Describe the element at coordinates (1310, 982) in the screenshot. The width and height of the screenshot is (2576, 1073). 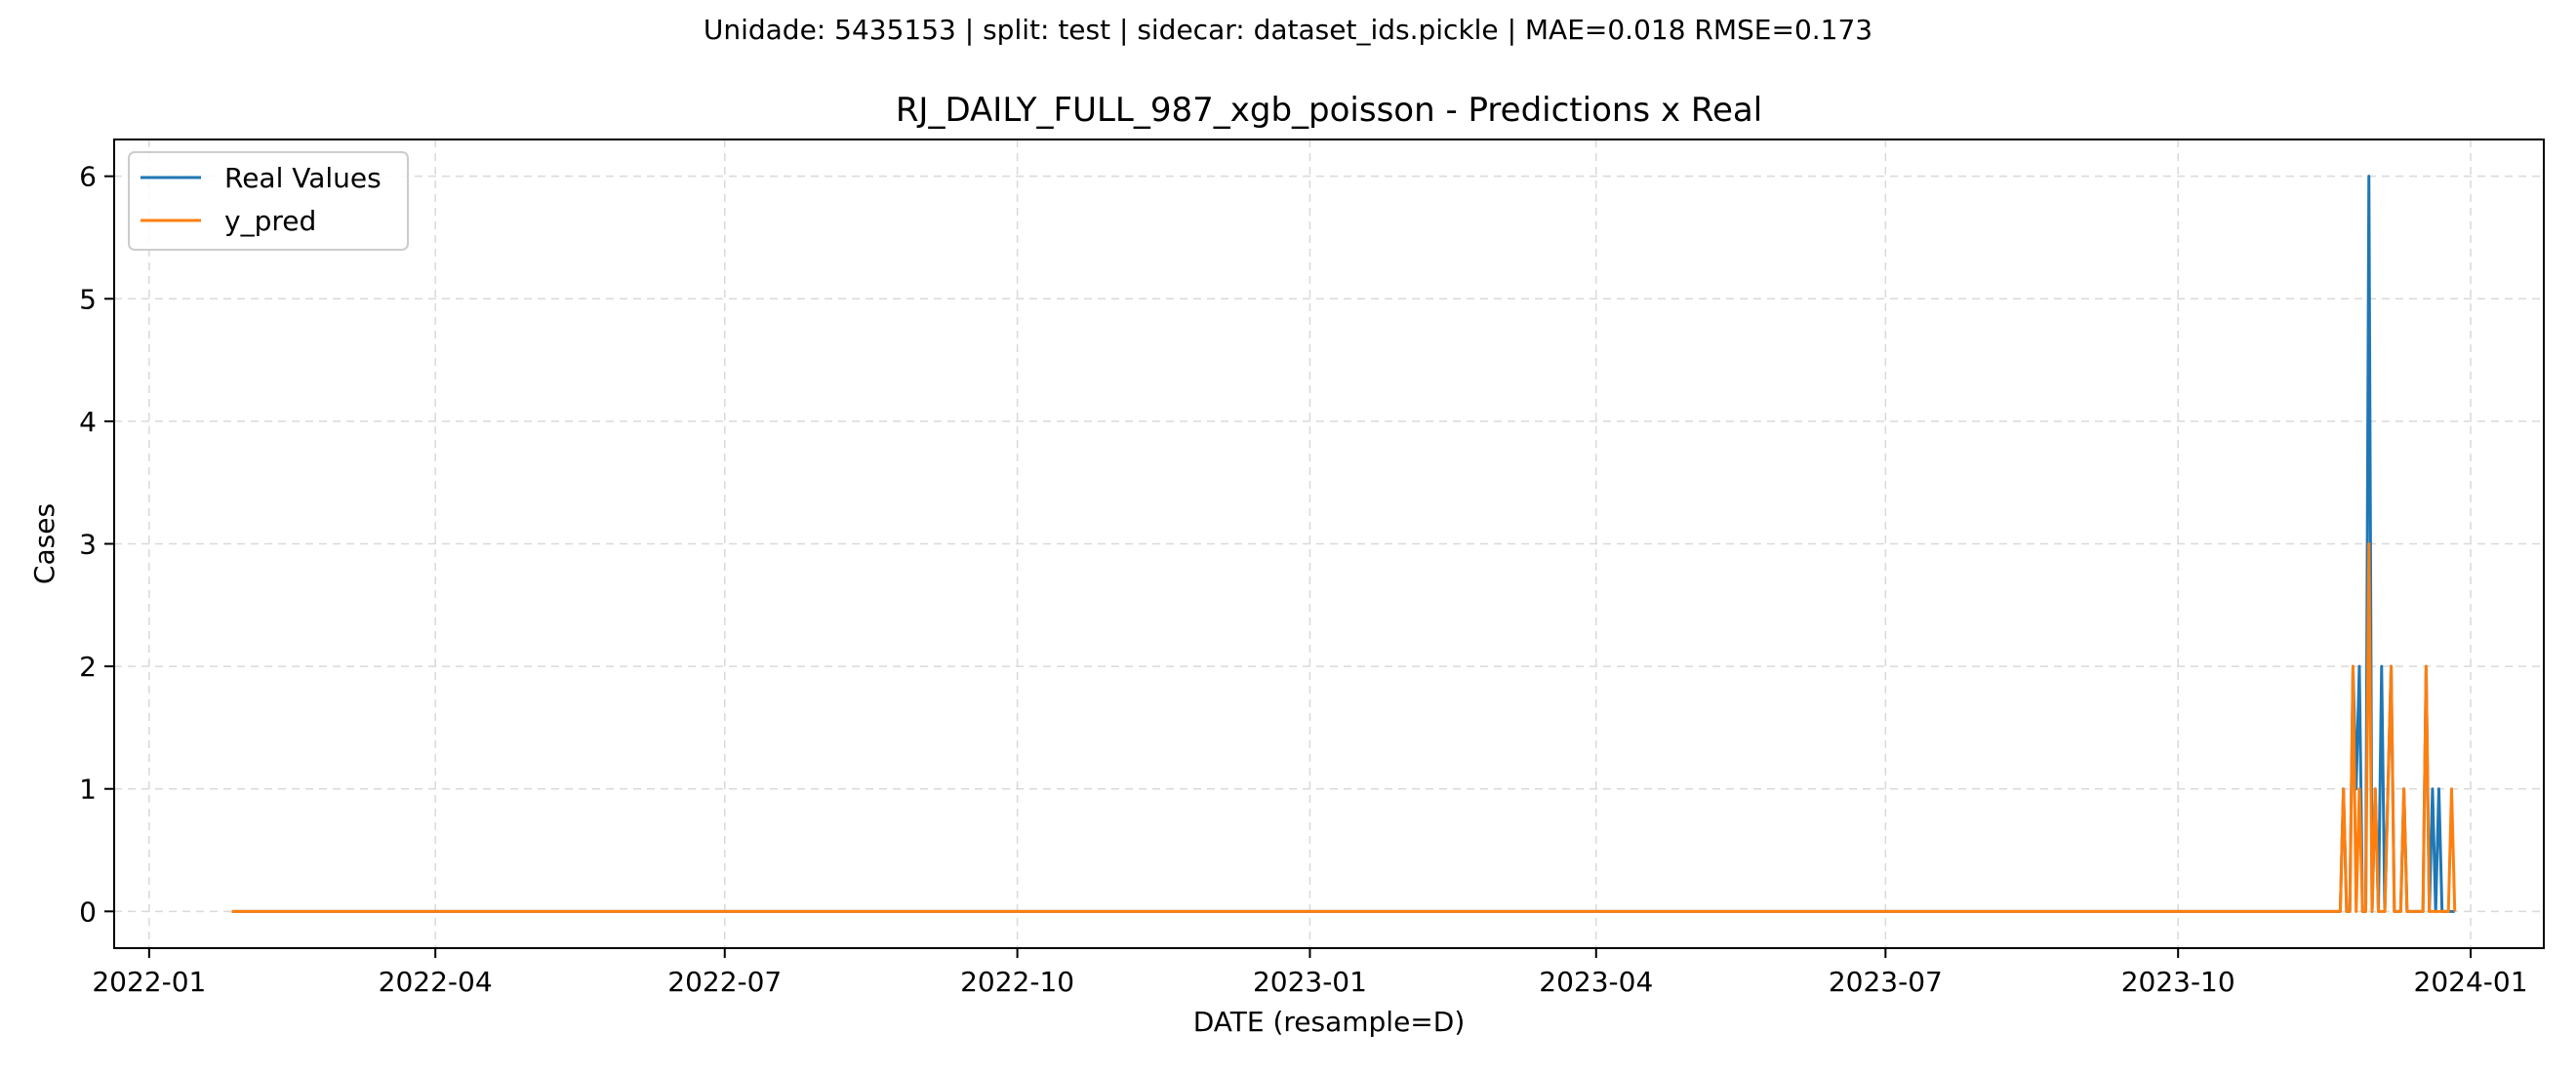
I see `x-tick-label: 2023-01` at that location.